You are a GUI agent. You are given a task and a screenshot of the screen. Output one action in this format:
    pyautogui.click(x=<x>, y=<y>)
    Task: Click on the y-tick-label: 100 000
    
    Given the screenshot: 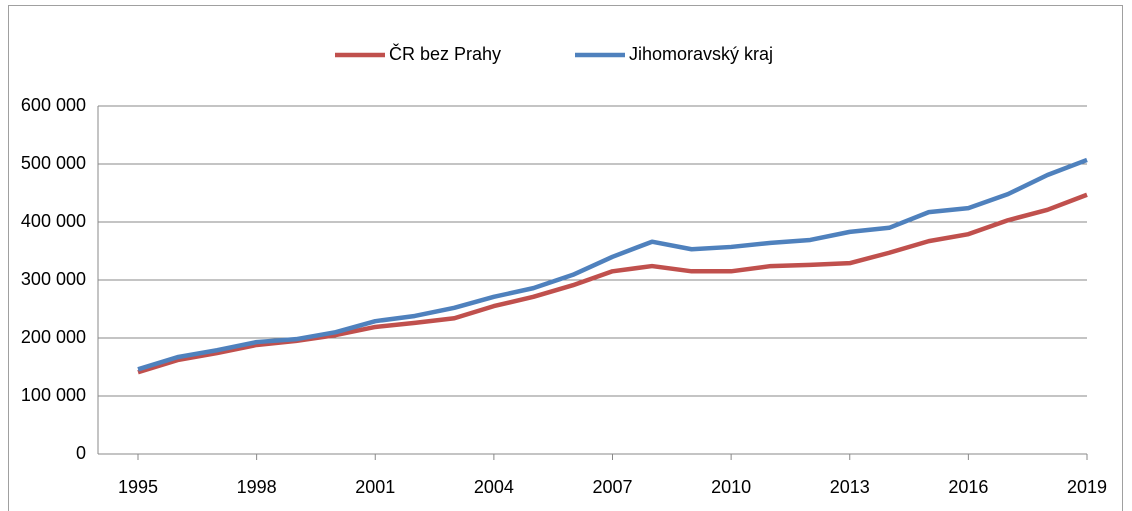 What is the action you would take?
    pyautogui.click(x=53, y=395)
    